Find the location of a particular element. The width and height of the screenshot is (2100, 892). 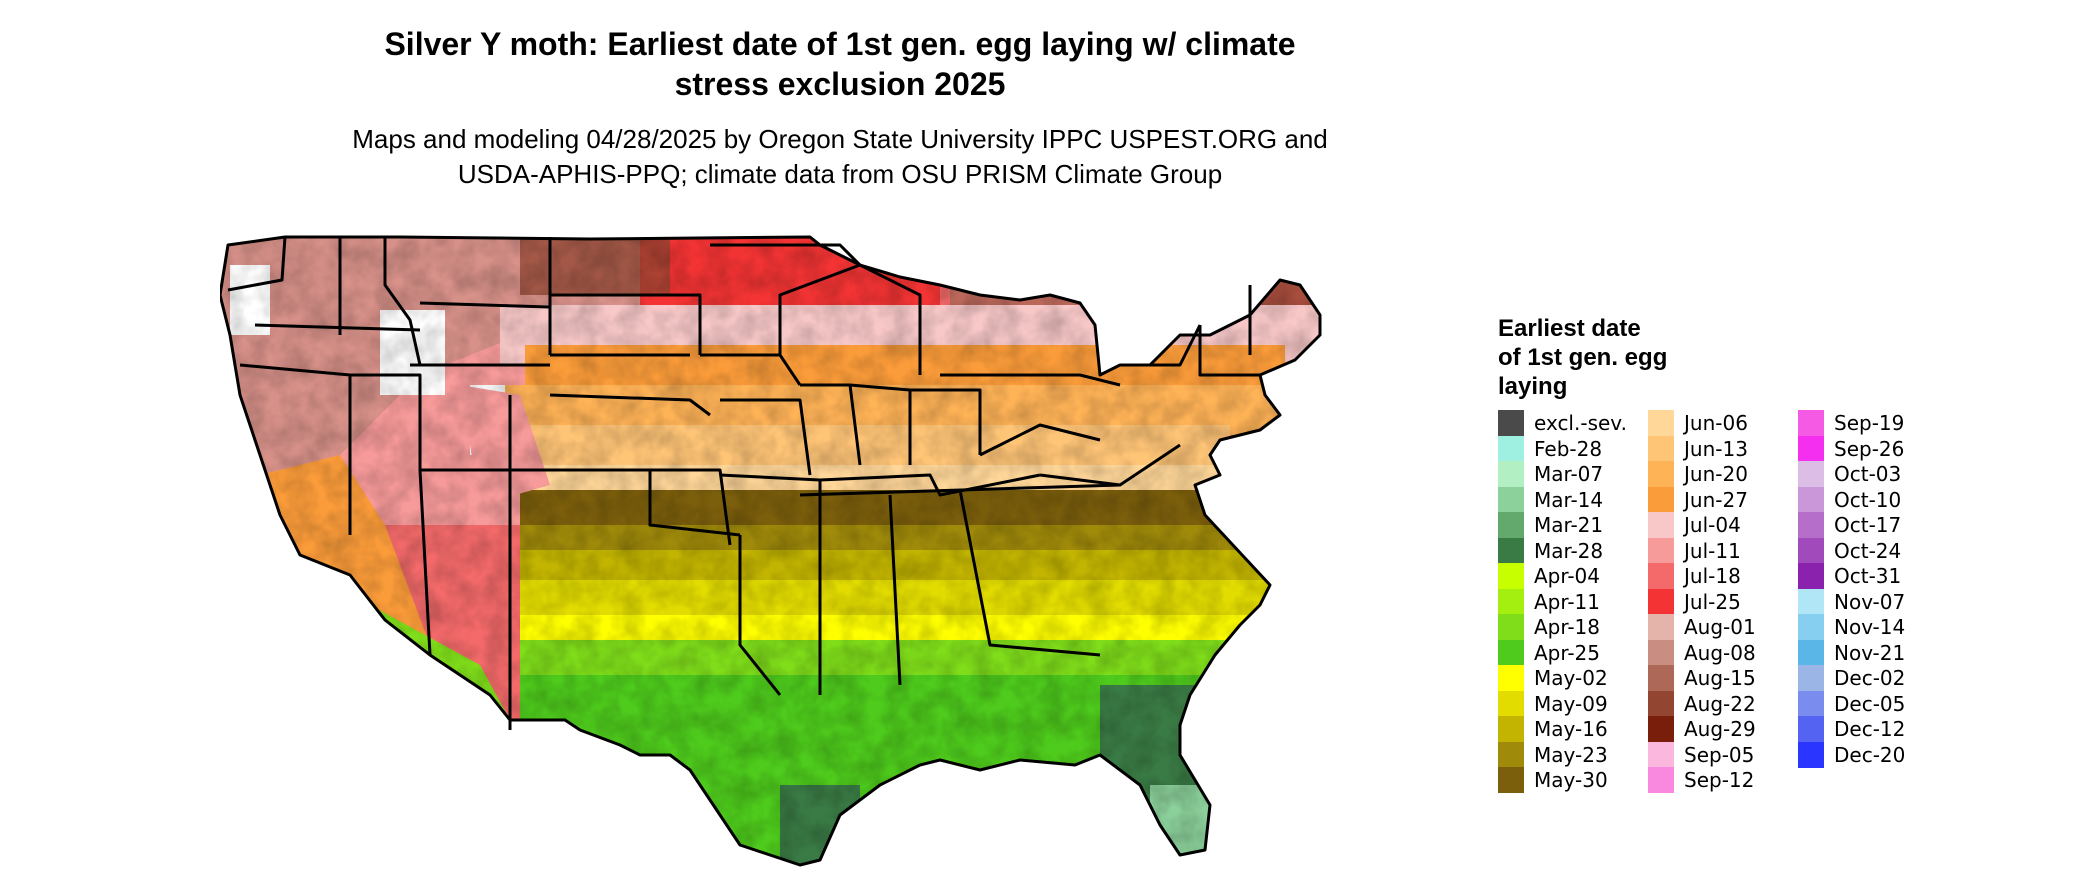

legend-item: Nov-14 is located at coordinates (1851, 627).